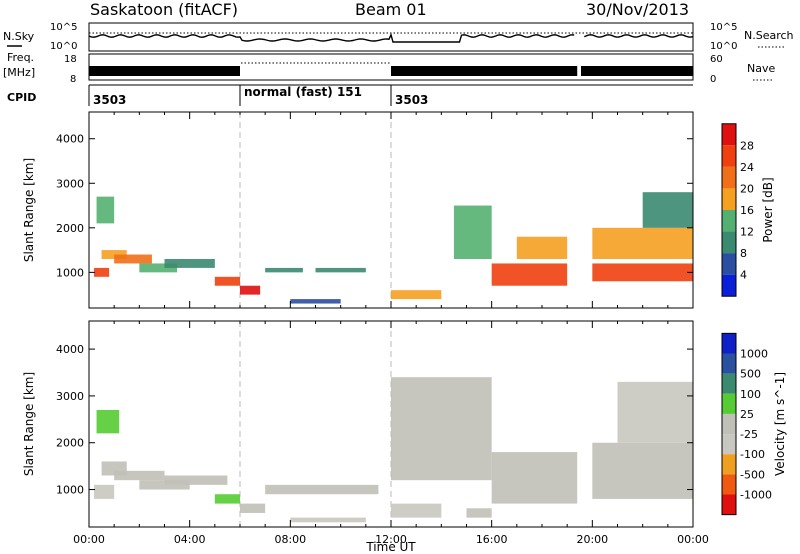 The width and height of the screenshot is (800, 554). Describe the element at coordinates (747, 210) in the screenshot. I see `colorbar-tick-label: 16` at that location.